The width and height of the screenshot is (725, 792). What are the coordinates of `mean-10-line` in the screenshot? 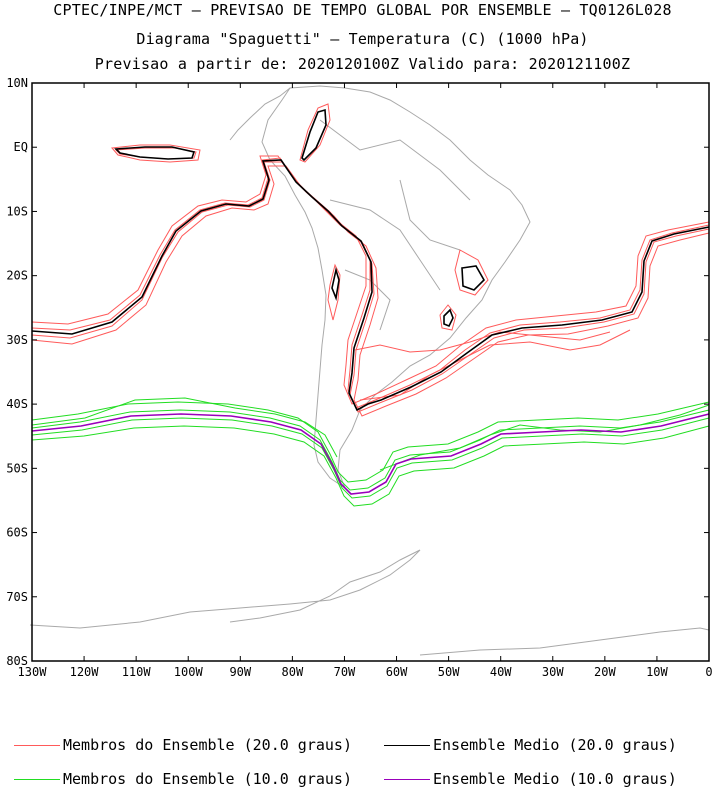 It's located at (370, 454).